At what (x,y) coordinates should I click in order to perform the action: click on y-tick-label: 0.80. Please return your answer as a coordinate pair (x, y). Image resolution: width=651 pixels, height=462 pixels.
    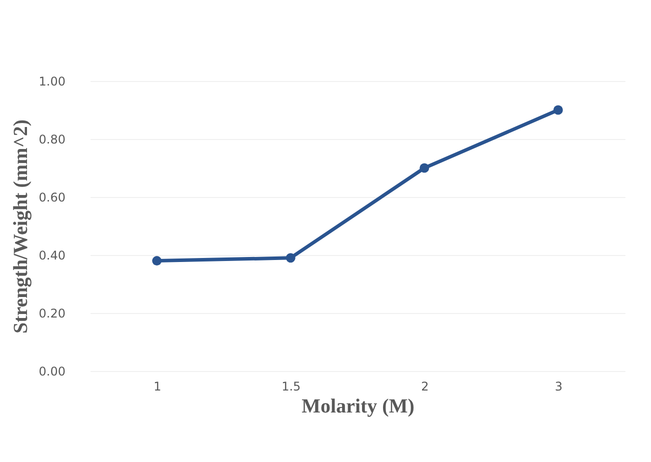
    Looking at the image, I should click on (52, 139).